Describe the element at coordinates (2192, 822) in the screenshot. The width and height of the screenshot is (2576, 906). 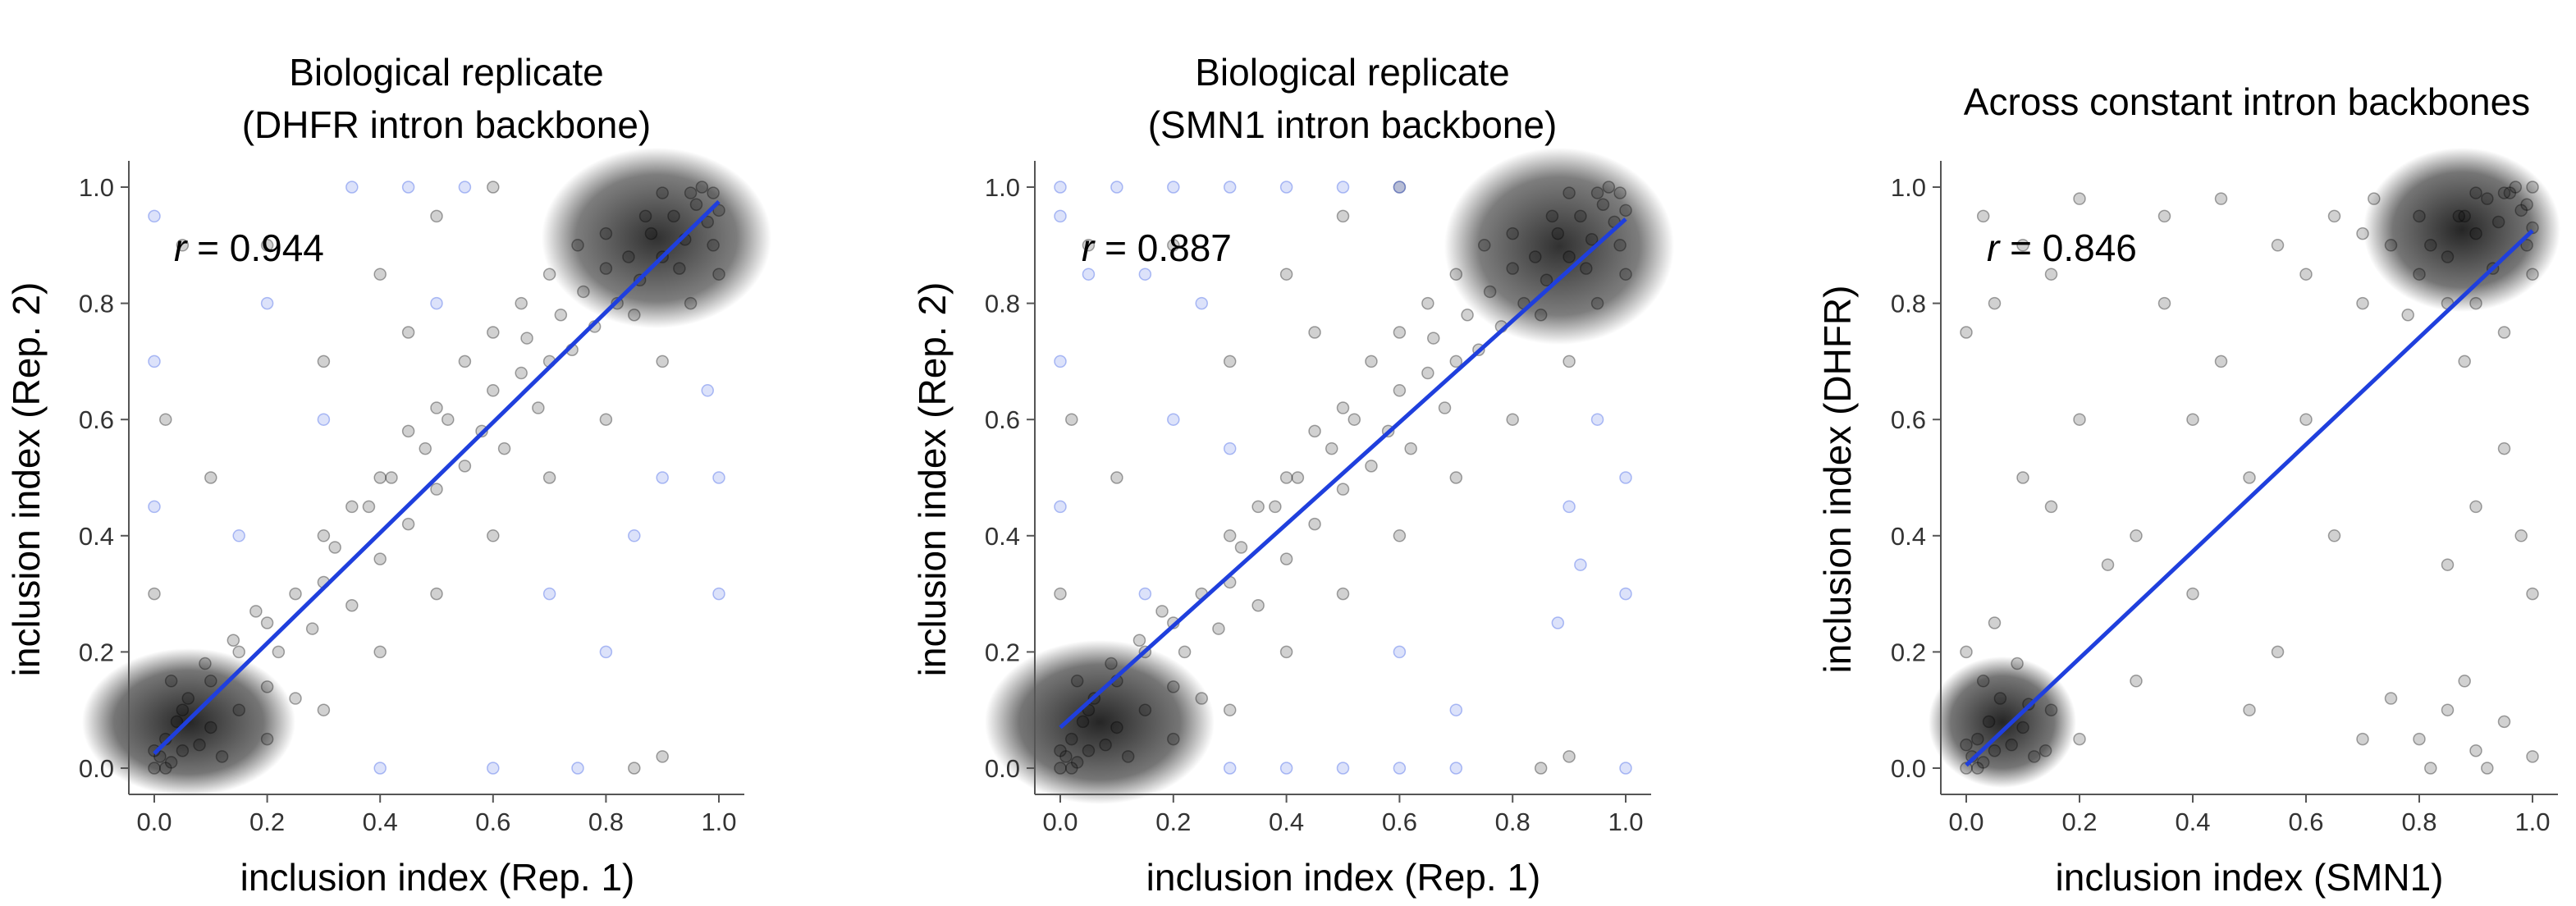
I see `panel-3-x-tick-label: 0.4` at that location.